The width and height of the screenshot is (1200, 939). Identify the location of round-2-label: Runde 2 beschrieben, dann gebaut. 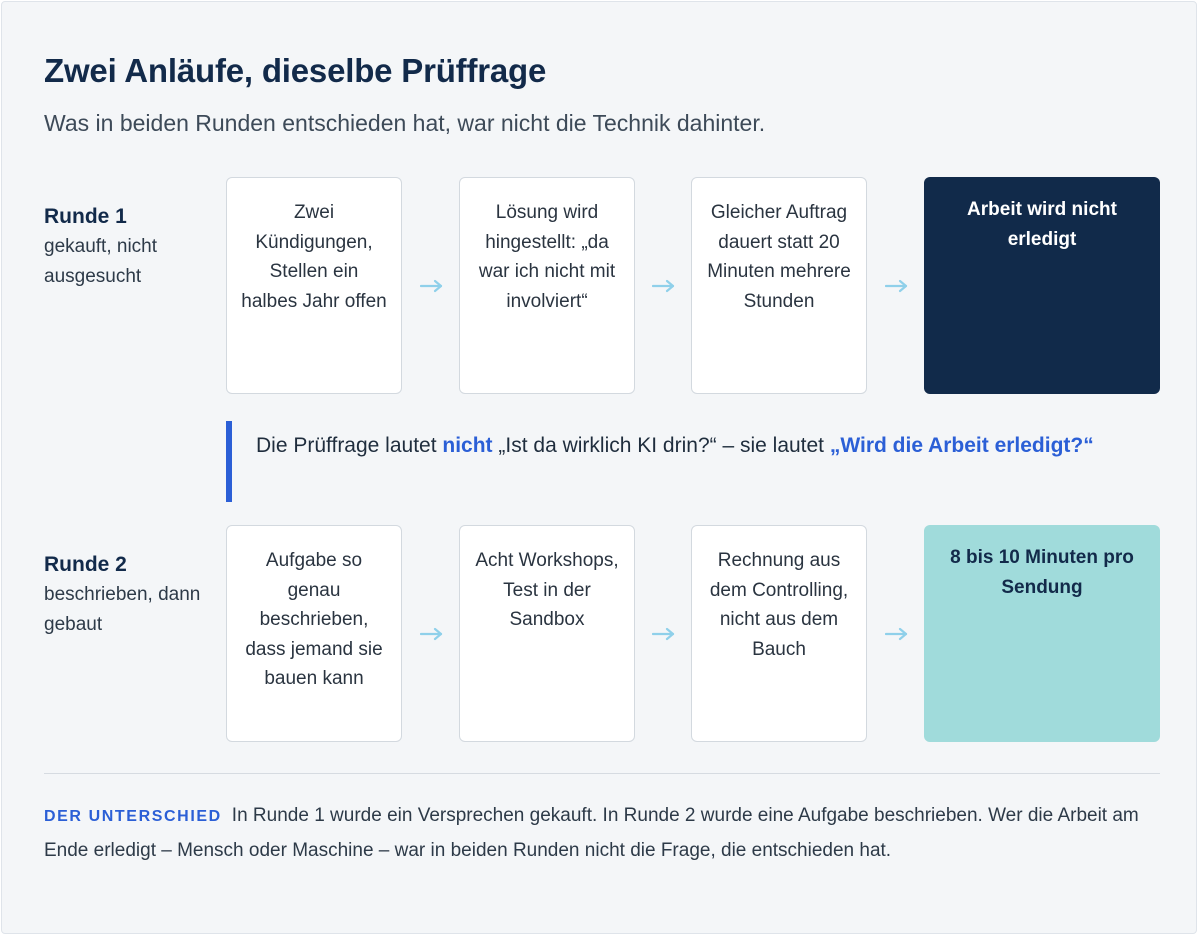
(129, 595).